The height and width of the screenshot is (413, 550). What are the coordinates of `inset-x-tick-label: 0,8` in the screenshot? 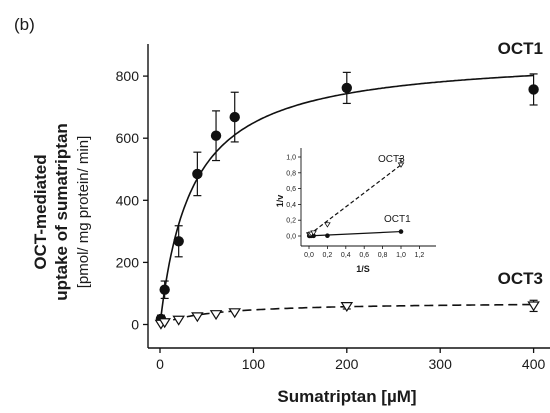 It's located at (383, 255).